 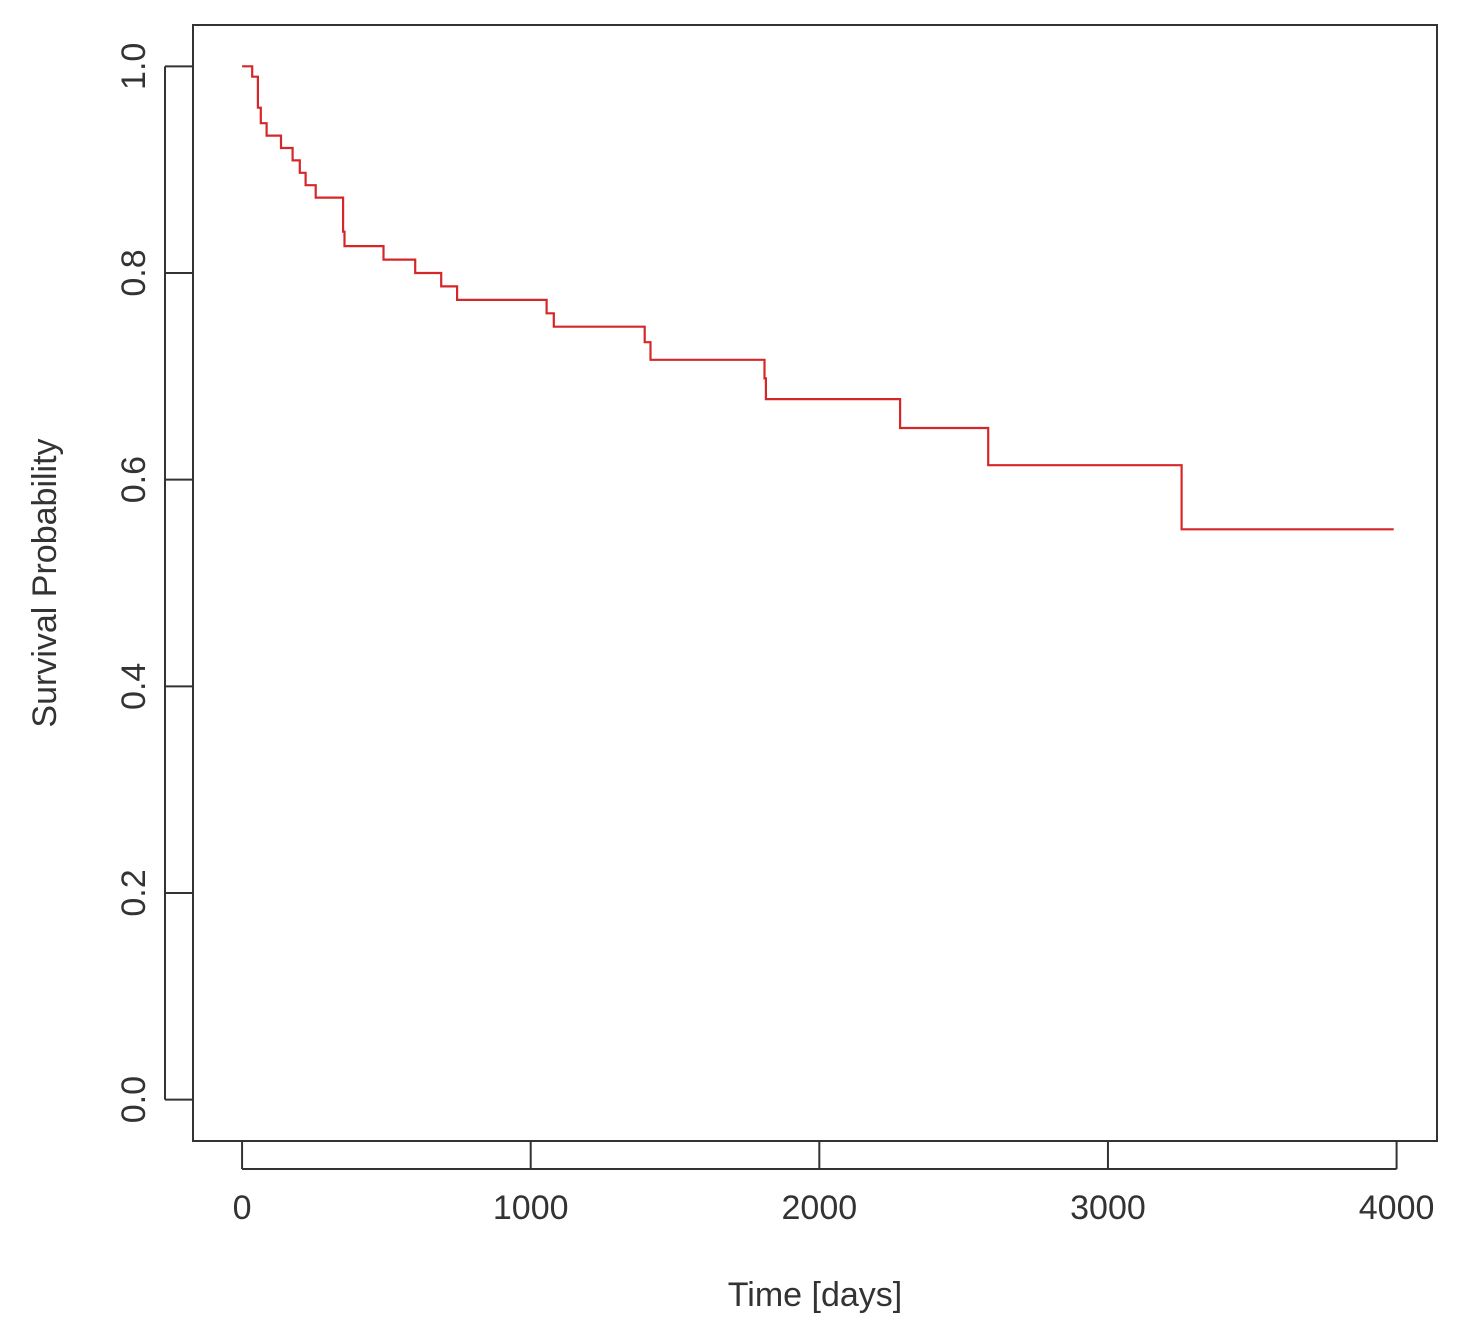 What do you see at coordinates (134, 1099) in the screenshot?
I see `y-tick-label: 0.0` at bounding box center [134, 1099].